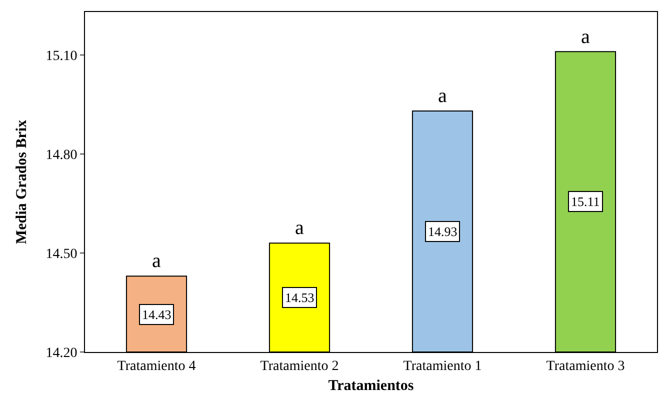 Image resolution: width=672 pixels, height=407 pixels. Describe the element at coordinates (156, 366) in the screenshot. I see `x-tick-label: Tratamiento 4` at that location.